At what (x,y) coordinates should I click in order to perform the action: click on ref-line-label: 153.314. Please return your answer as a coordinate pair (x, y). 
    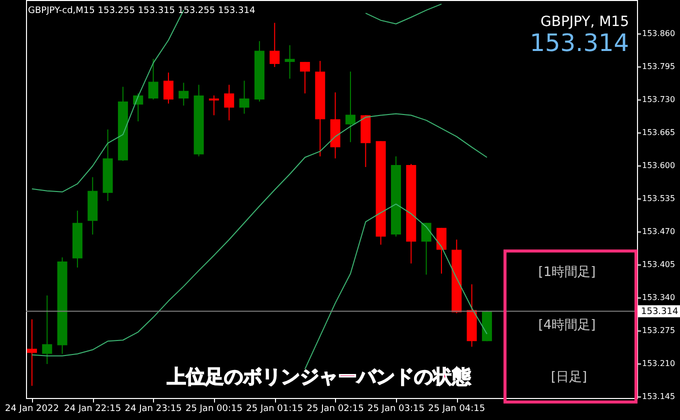
    Looking at the image, I should click on (659, 312).